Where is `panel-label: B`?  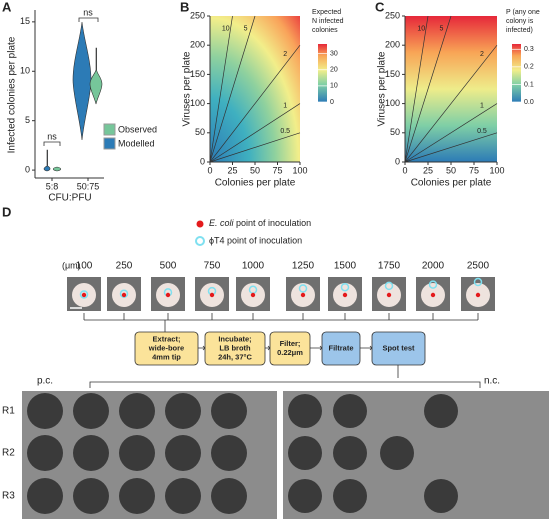 panel-label: B is located at coordinates (184, 7).